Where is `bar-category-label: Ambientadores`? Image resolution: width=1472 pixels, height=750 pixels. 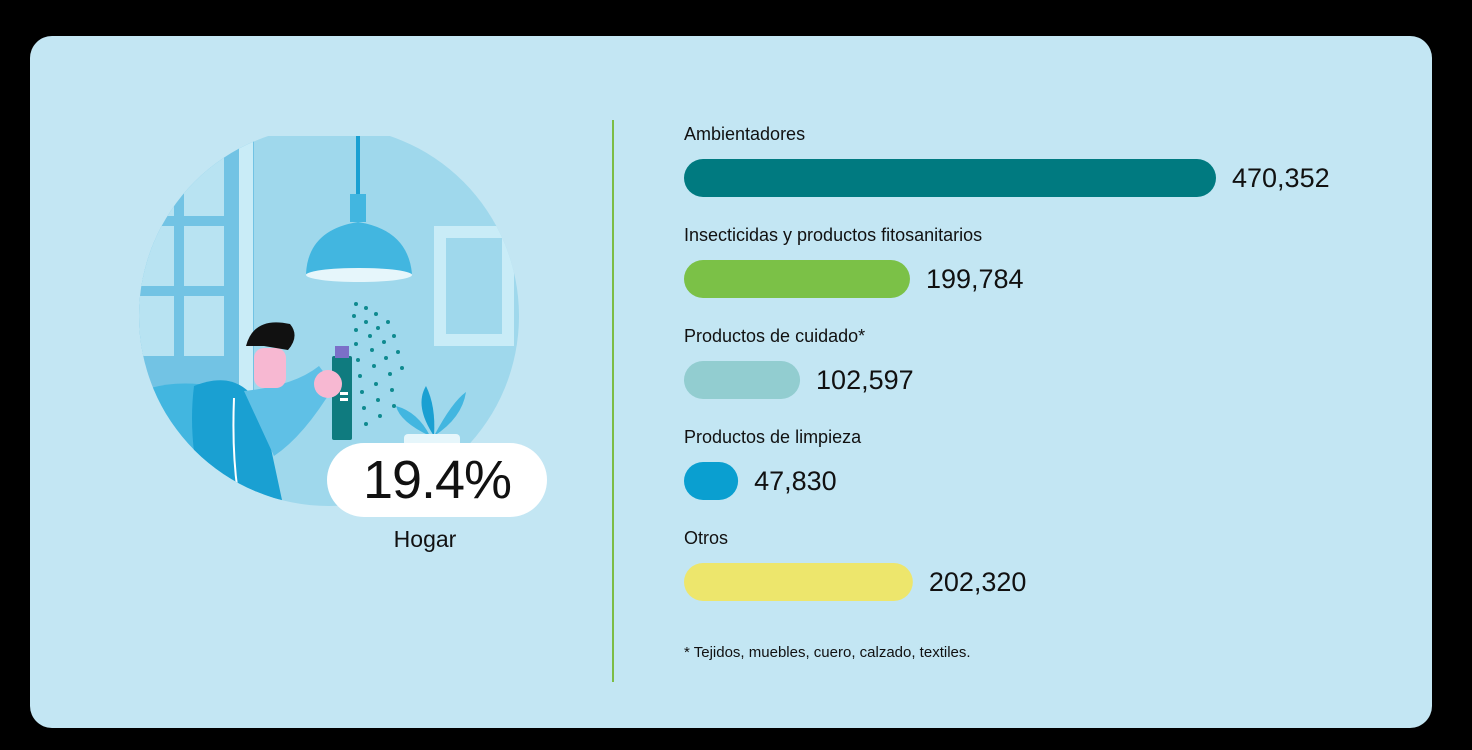 bar-category-label: Ambientadores is located at coordinates (744, 134).